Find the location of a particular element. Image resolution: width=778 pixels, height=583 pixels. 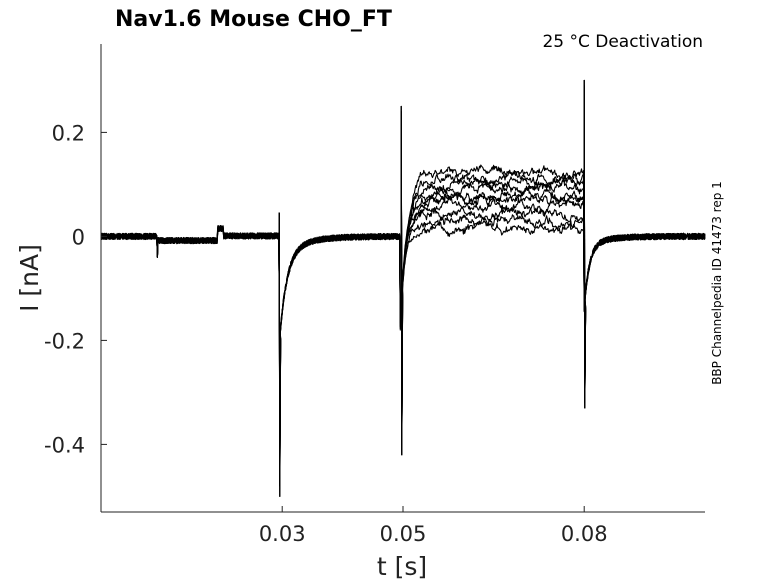

x-axis-label: t [s] is located at coordinates (402, 566).